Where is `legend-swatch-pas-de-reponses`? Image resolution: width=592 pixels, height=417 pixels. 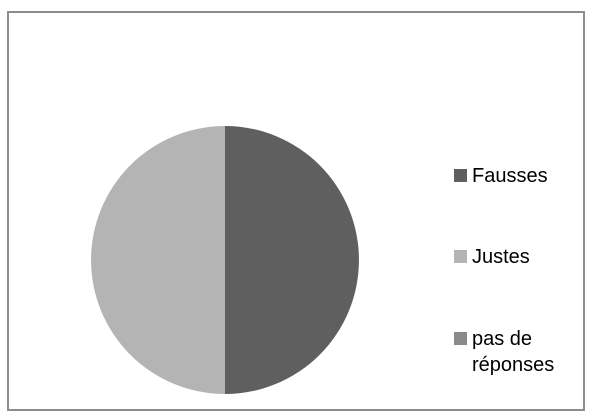
legend-swatch-pas-de-reponses is located at coordinates (460, 338).